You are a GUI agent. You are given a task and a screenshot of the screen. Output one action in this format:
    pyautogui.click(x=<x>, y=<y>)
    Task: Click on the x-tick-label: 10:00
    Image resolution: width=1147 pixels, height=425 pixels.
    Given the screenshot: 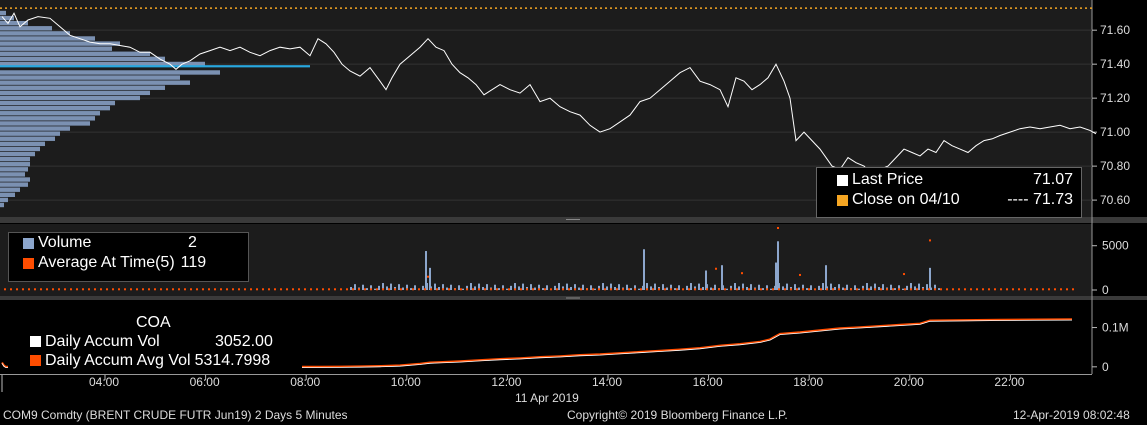 What is the action you would take?
    pyautogui.click(x=406, y=382)
    